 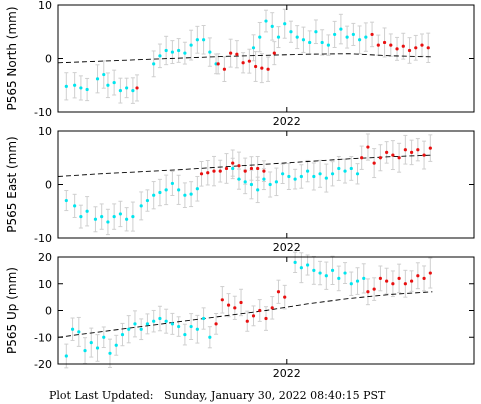 I want to click on footer-label: Plot Last Updated:, so click(x=101, y=395).